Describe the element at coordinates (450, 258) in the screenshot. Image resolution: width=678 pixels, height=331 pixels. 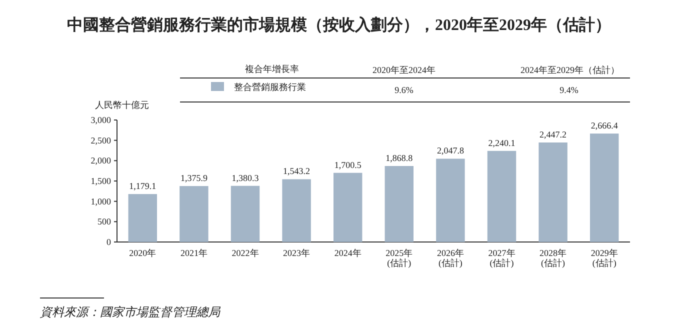
I see `x-tick-label: 2026年 (估計)` at that location.